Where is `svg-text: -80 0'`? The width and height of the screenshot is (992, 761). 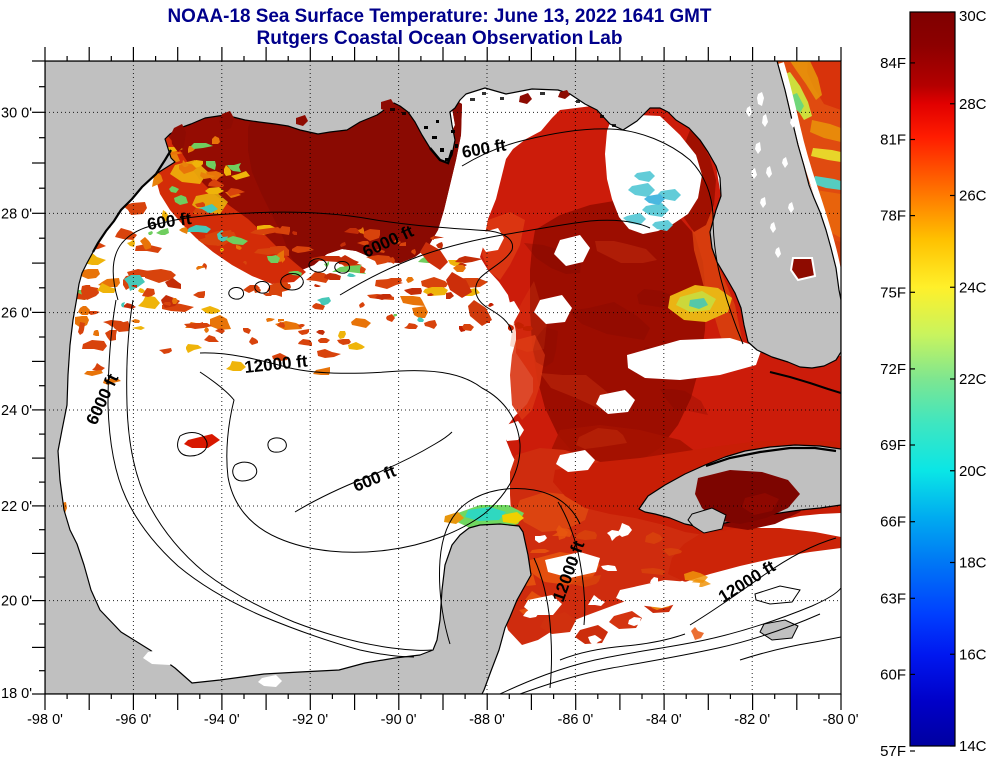
svg-text: -80 0' is located at coordinates (841, 720).